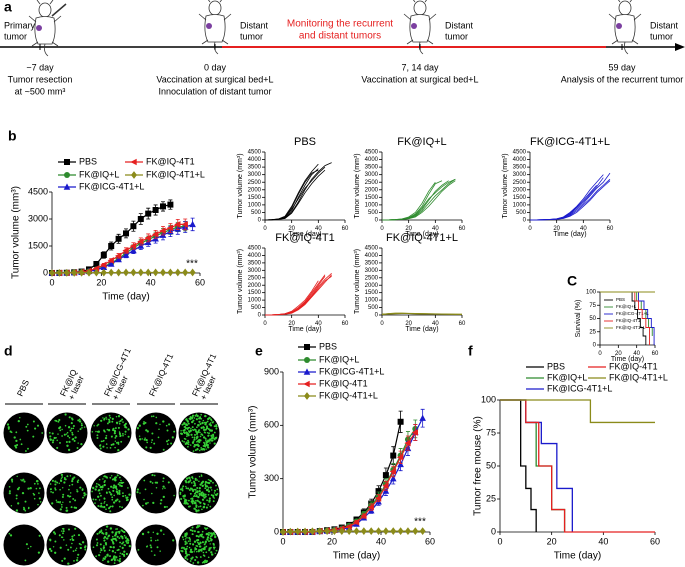 The width and height of the screenshot is (685, 567). Describe the element at coordinates (8, 351) in the screenshot. I see `panel-label: d` at that location.